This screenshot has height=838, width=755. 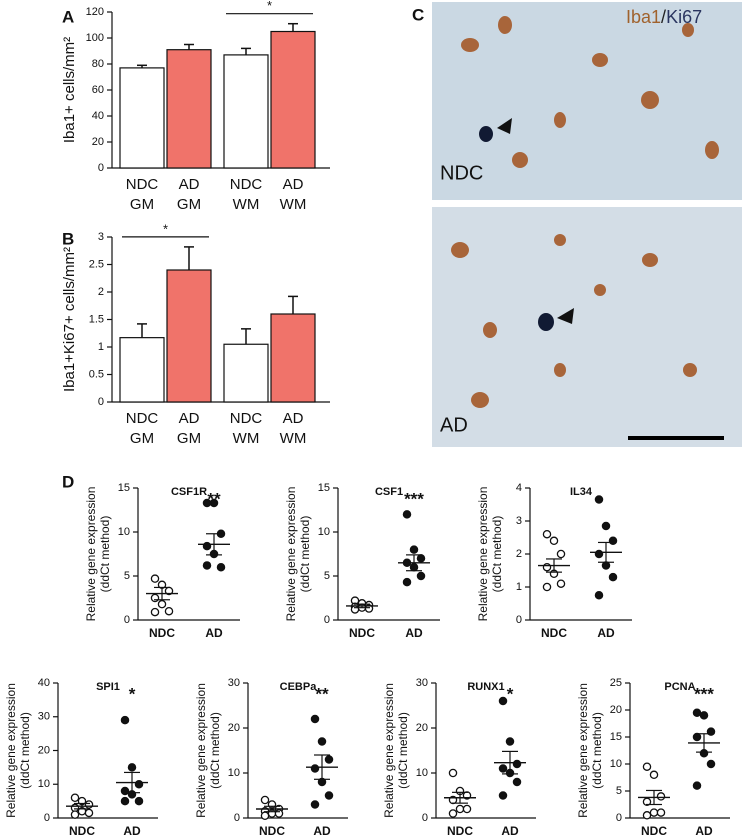 I want to click on y-axis-label: Iba1+ cells/mm², so click(x=69, y=90).